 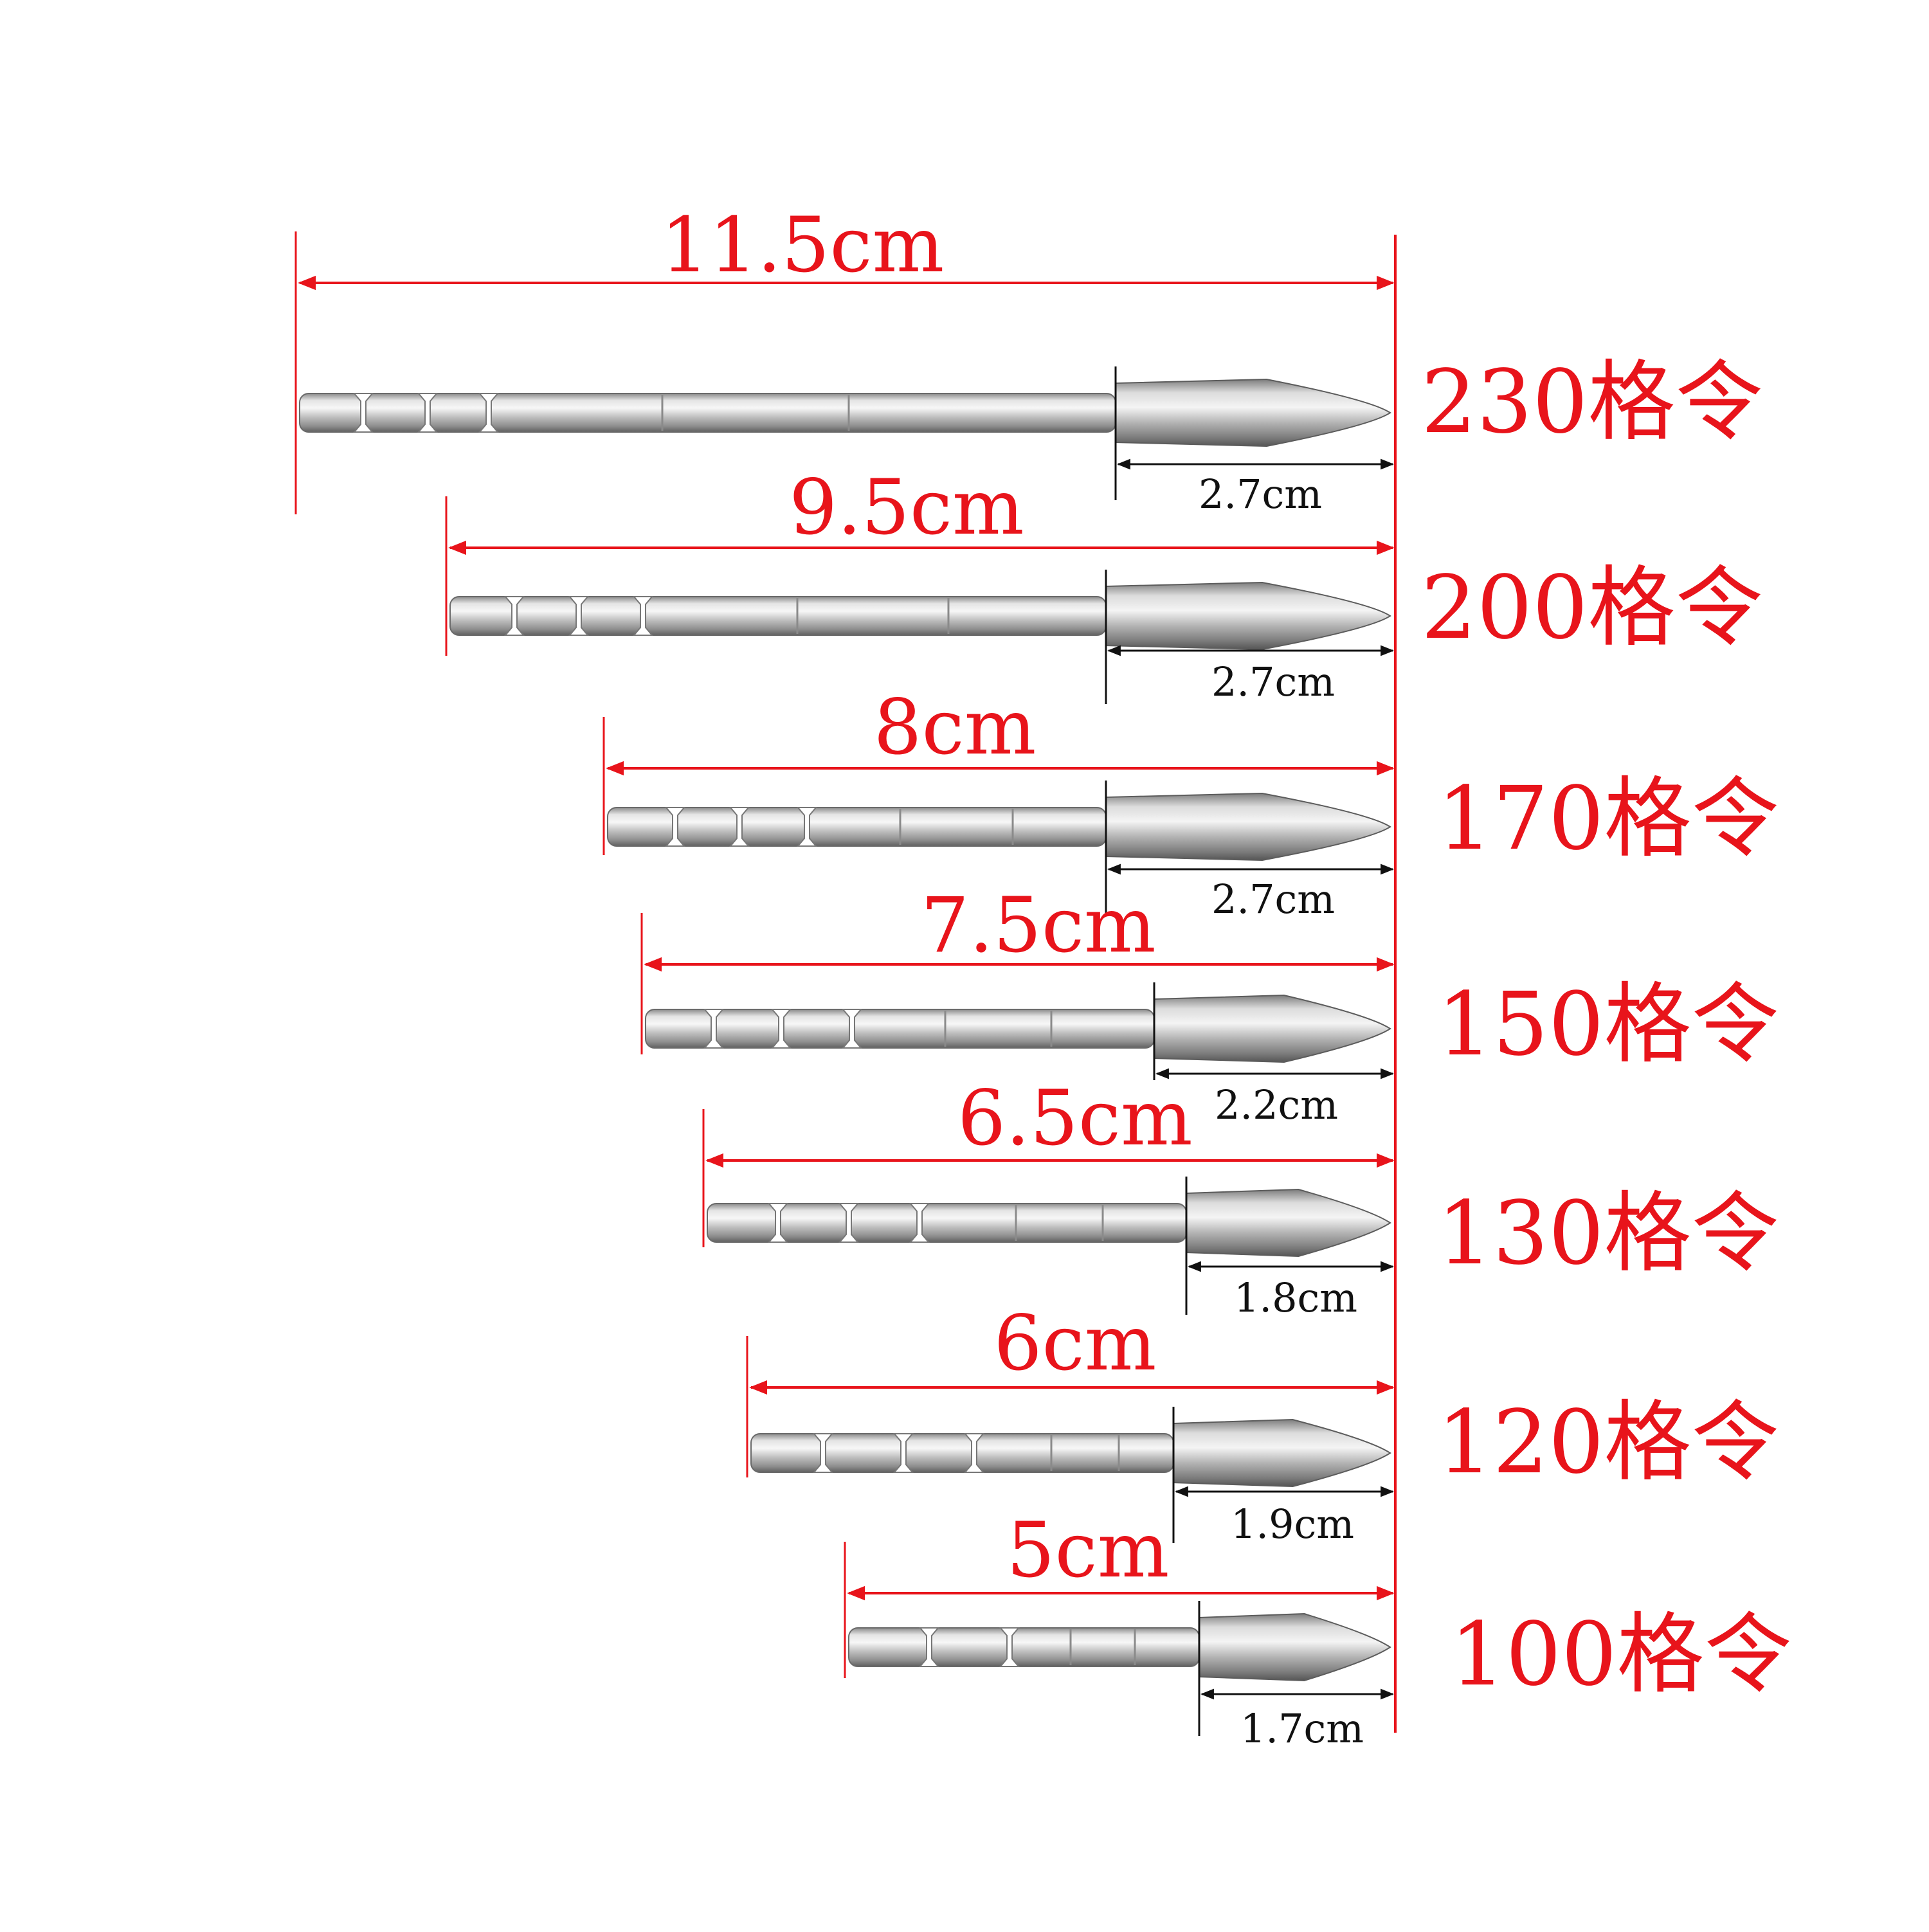 I want to click on arrow-point-p120: 6cm 1.9cm 120格令, so click(x=1262, y=1423).